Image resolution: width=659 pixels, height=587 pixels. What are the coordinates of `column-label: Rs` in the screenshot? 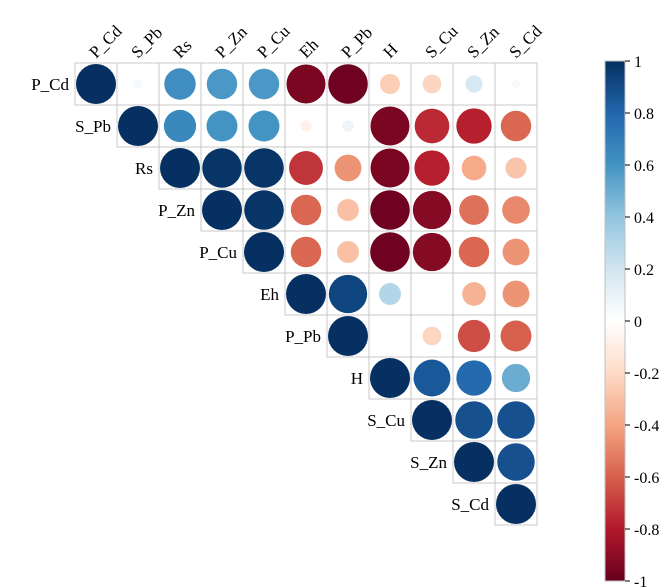 It's located at (182, 49).